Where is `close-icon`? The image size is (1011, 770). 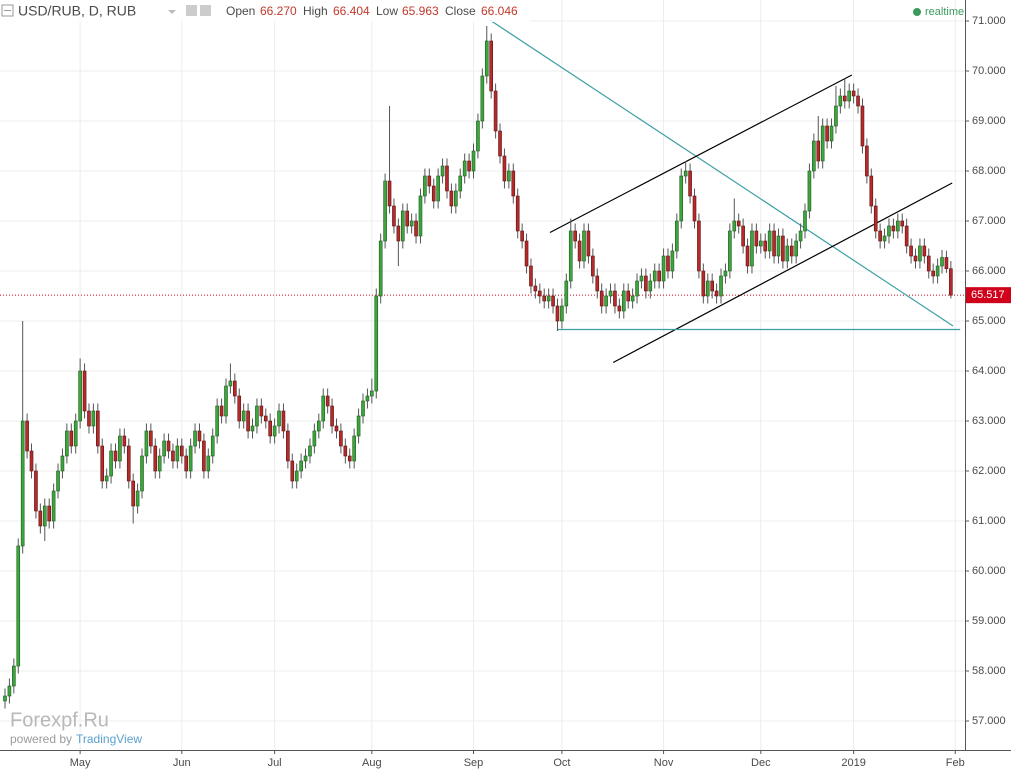 close-icon is located at coordinates (205, 10).